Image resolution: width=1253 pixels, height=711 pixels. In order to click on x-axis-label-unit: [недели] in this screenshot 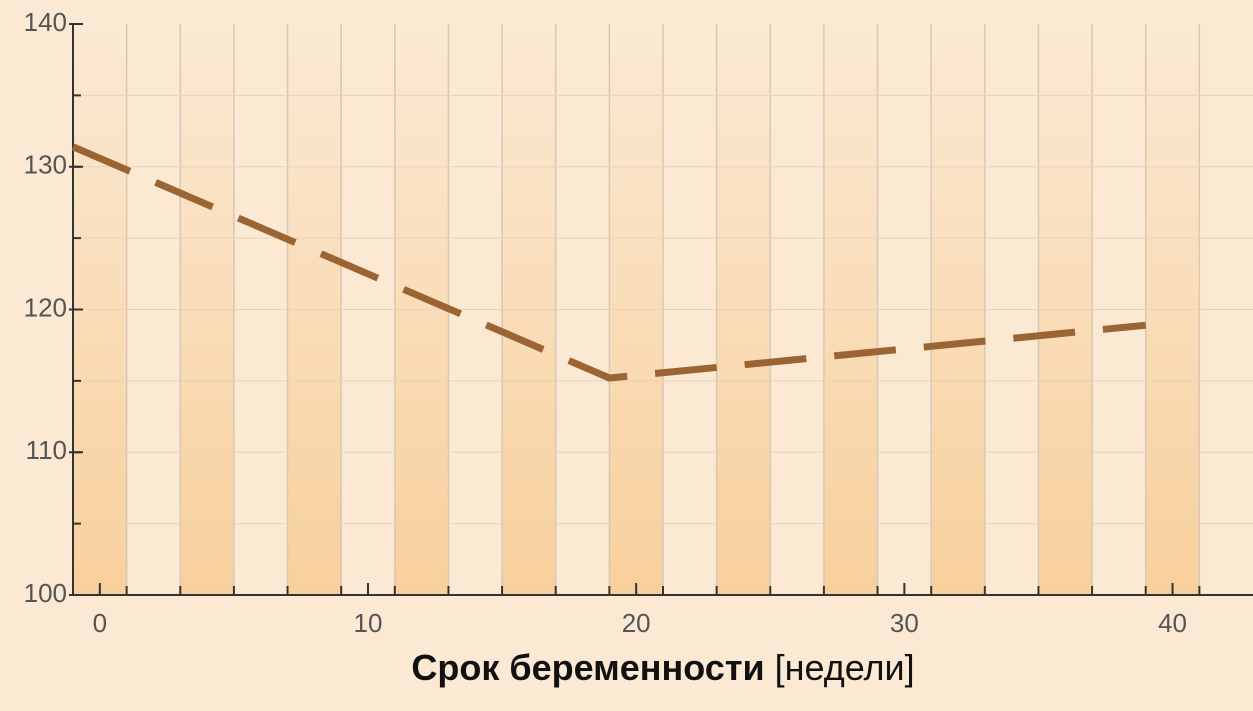, I will do `click(845, 667)`.